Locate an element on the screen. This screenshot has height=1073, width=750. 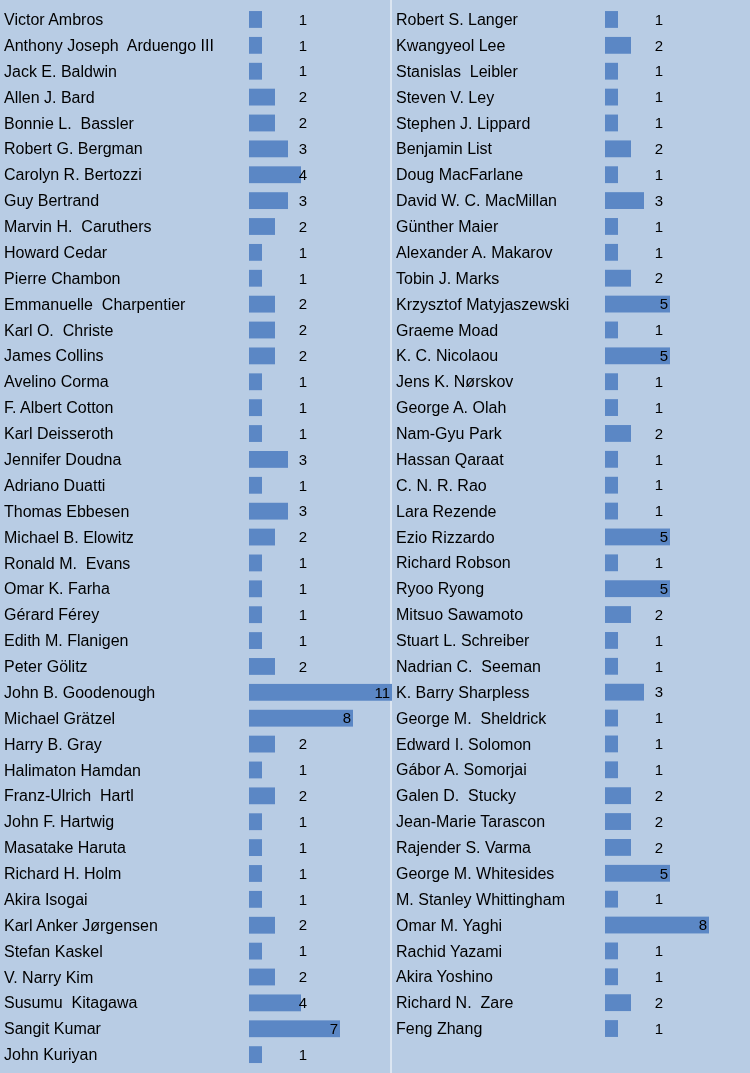
y-tick-label: Peter Gölitz is located at coordinates (46, 667).